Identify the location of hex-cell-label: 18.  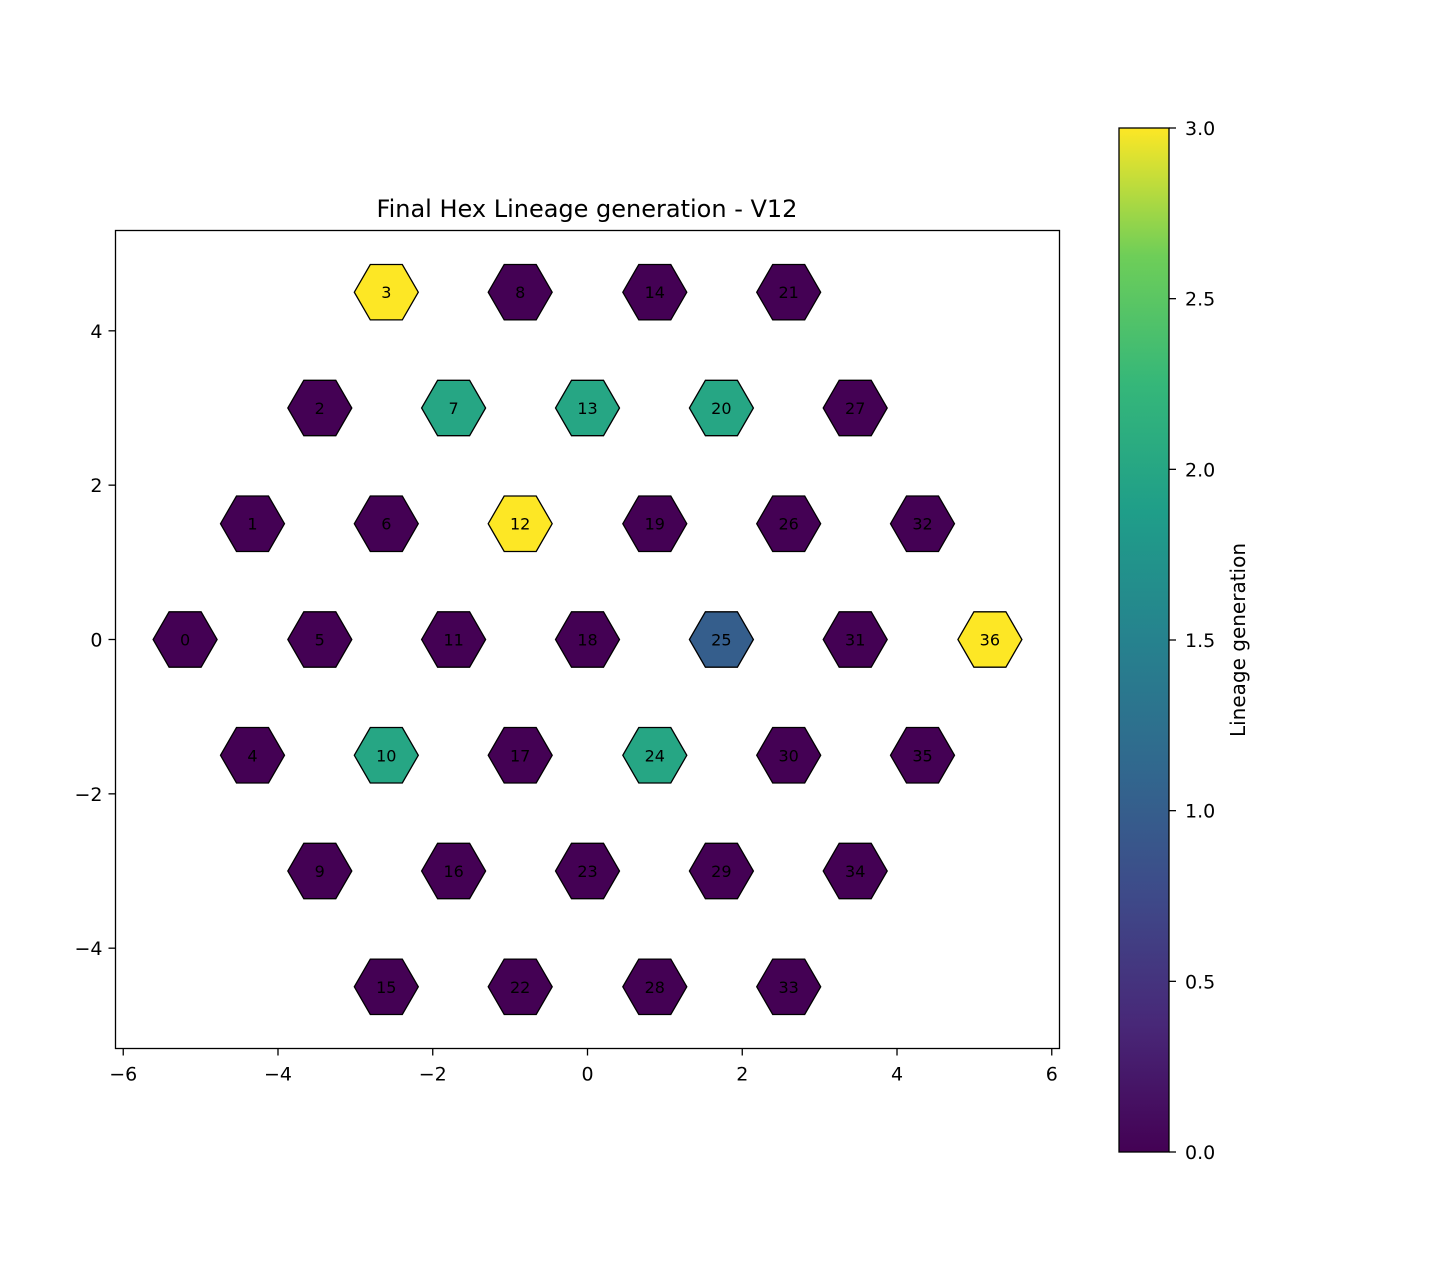
(587, 640).